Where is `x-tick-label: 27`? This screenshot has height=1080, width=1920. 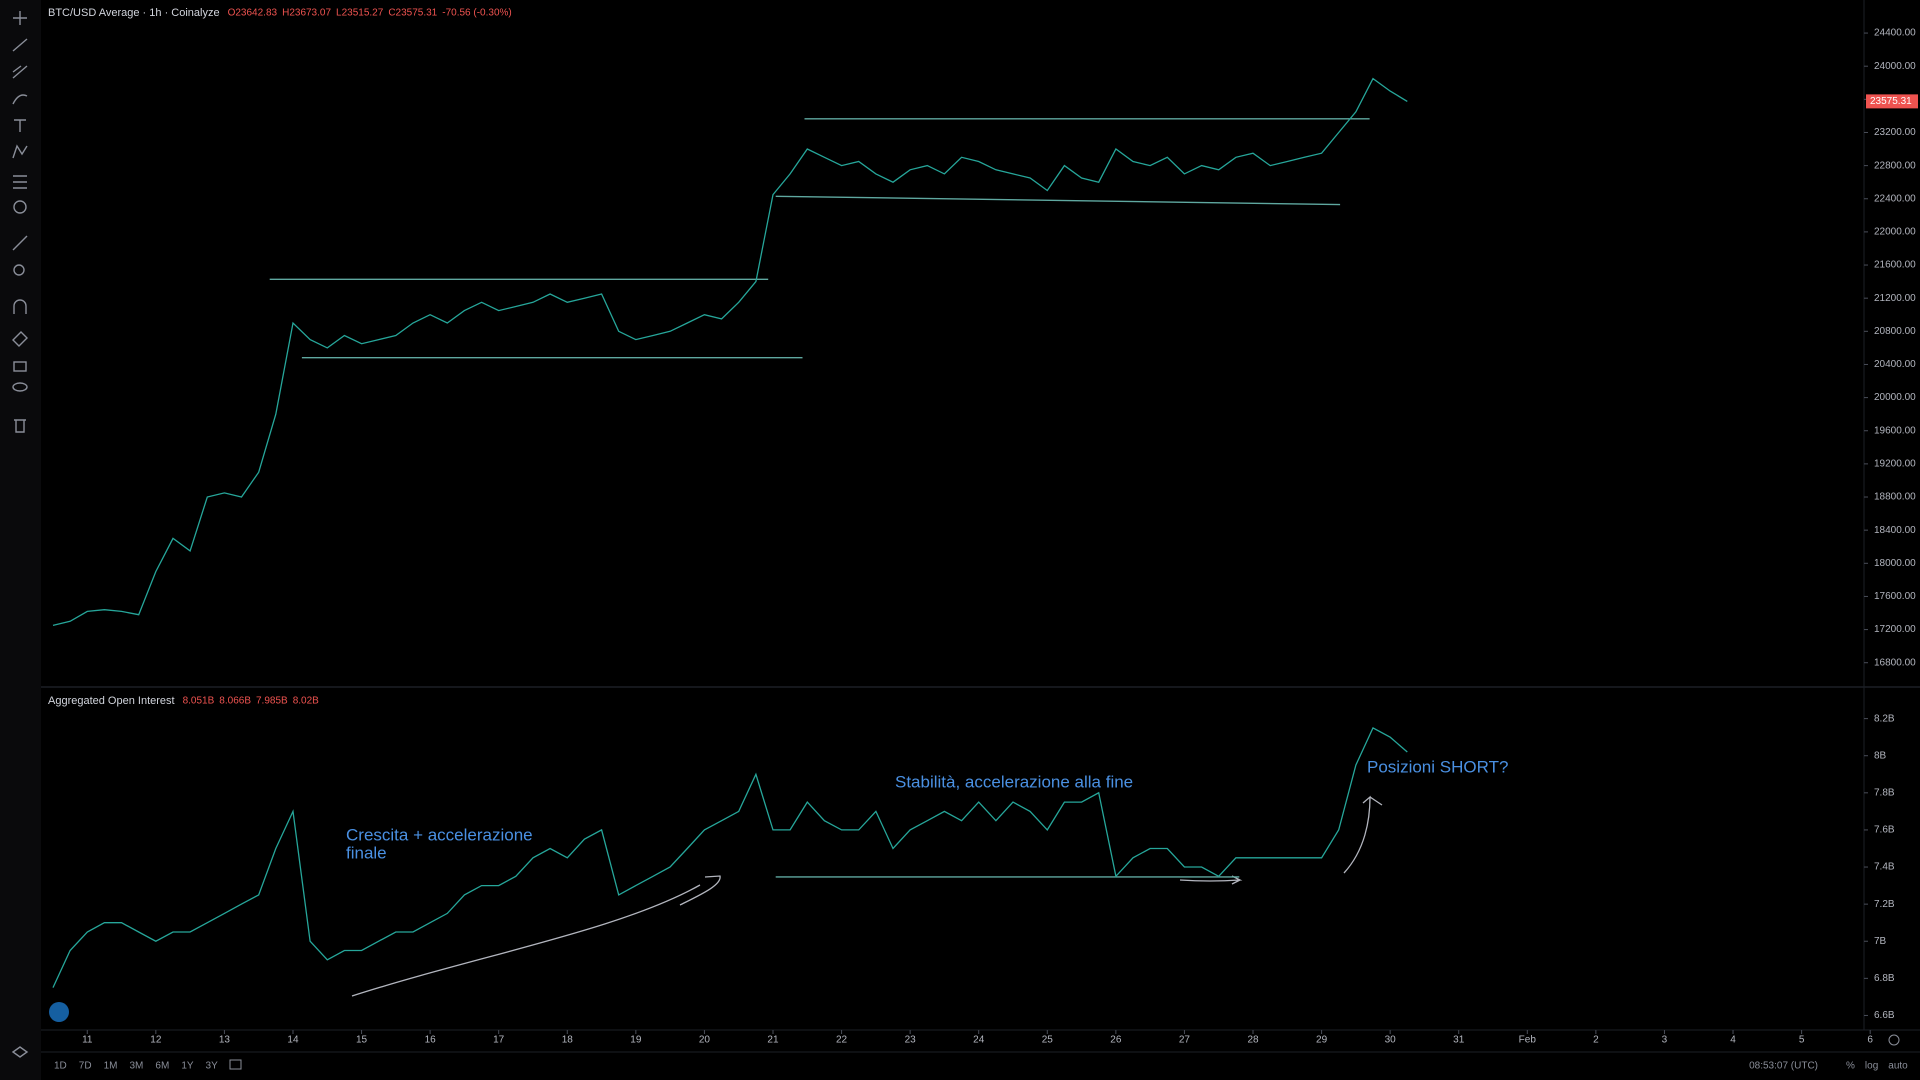
x-tick-label: 27 is located at coordinates (1185, 1040).